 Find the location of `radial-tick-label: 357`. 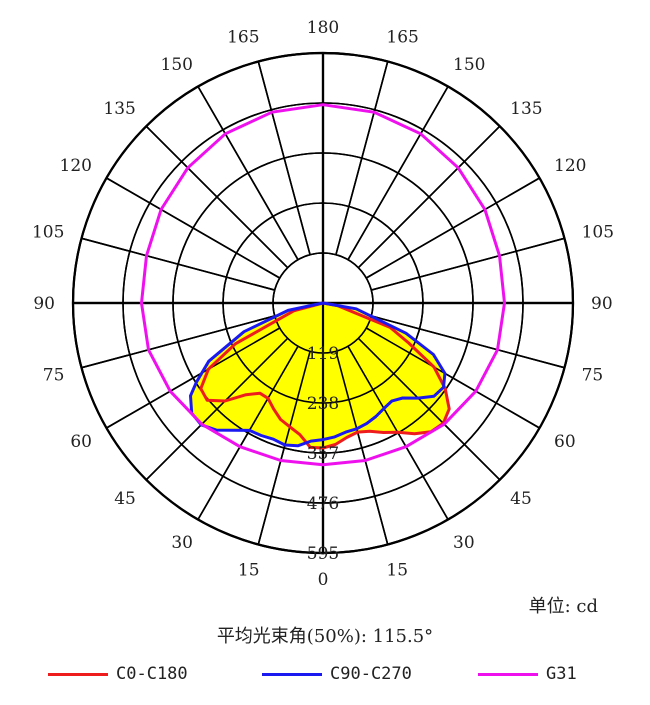

radial-tick-label: 357 is located at coordinates (323, 454).